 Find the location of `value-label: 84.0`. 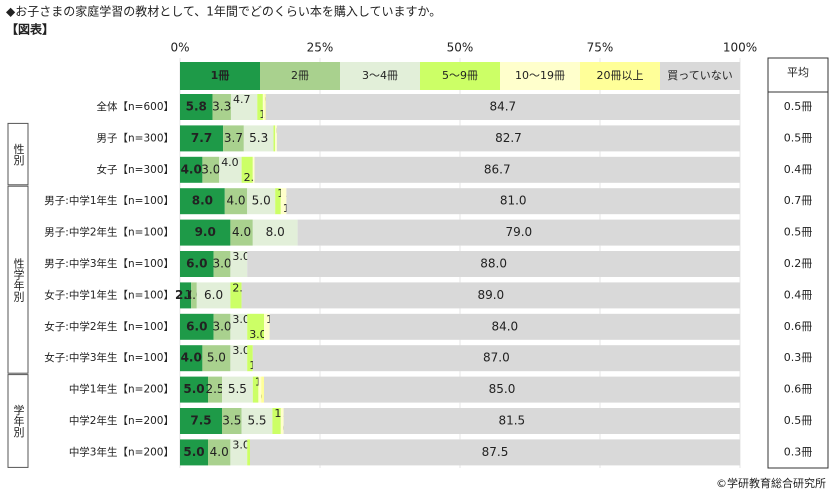

value-label: 84.0 is located at coordinates (504, 326).